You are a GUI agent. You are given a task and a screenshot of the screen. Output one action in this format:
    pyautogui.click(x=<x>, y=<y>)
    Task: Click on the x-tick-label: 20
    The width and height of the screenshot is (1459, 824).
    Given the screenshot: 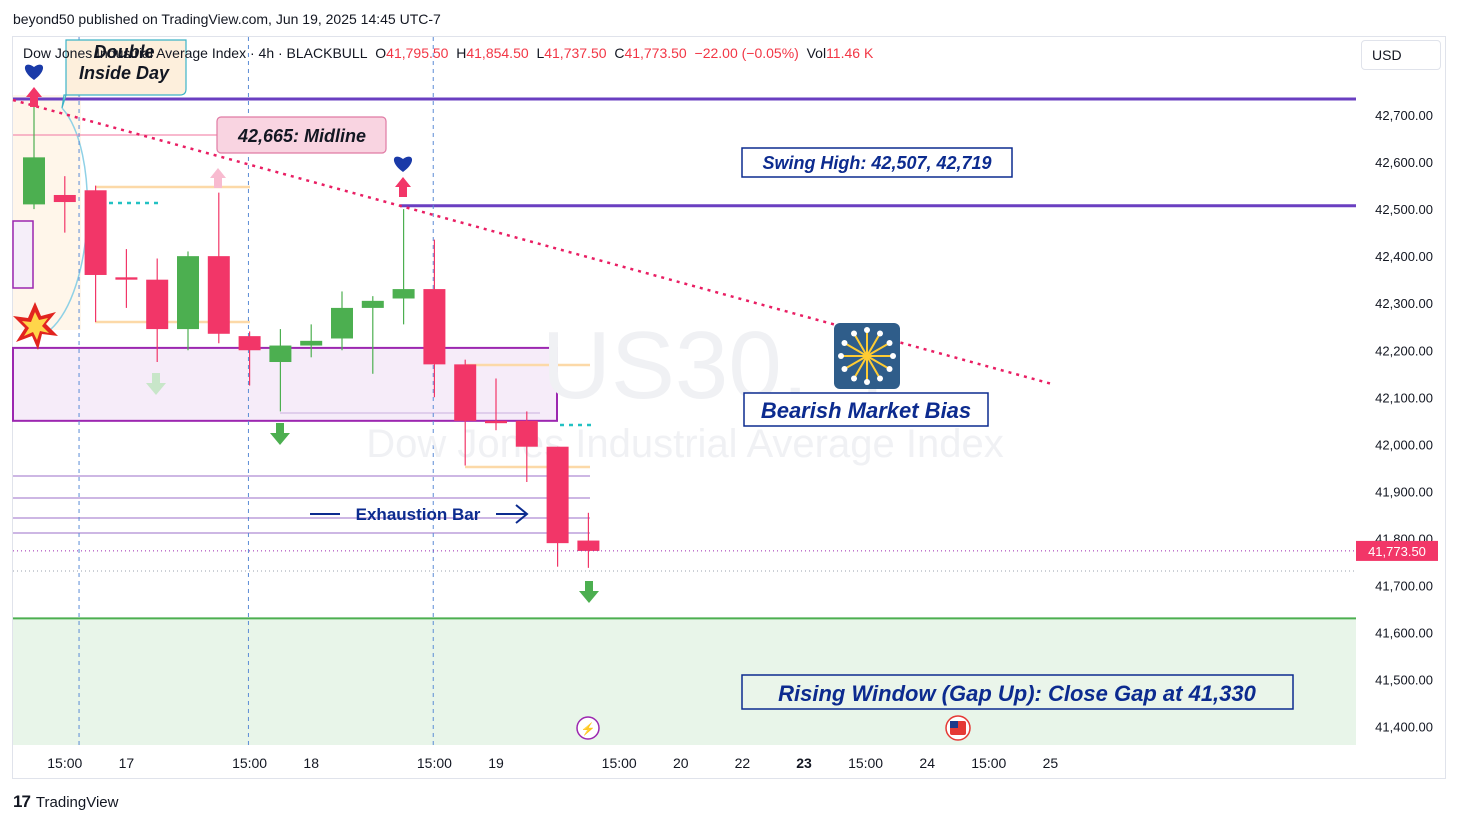 What is the action you would take?
    pyautogui.click(x=681, y=763)
    